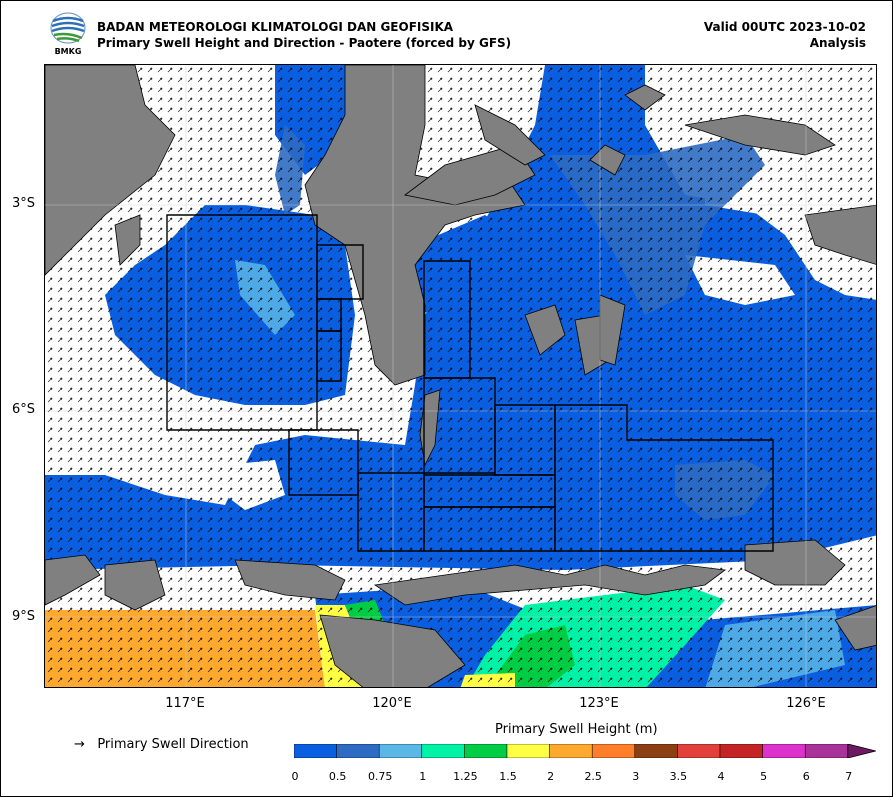 Image resolution: width=893 pixels, height=797 pixels. Describe the element at coordinates (185, 703) in the screenshot. I see `lon-tick-117e: 117°E` at that location.